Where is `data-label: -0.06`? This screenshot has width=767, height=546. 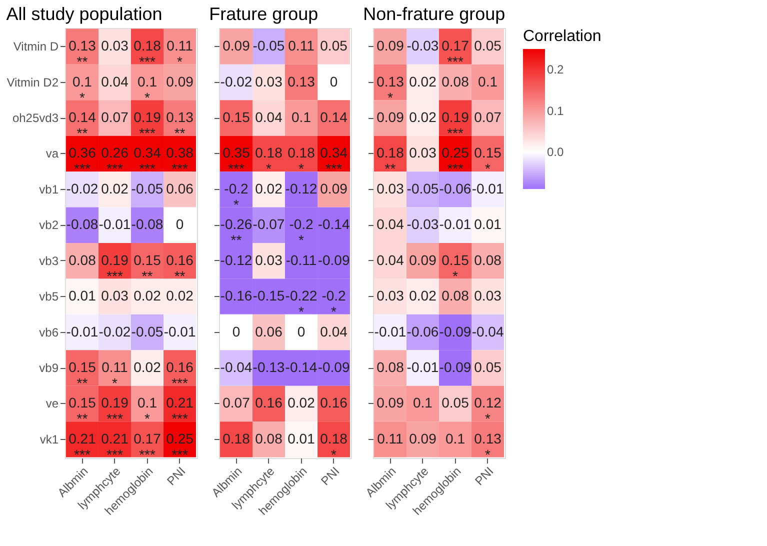
data-label: -0.06 is located at coordinates (422, 331).